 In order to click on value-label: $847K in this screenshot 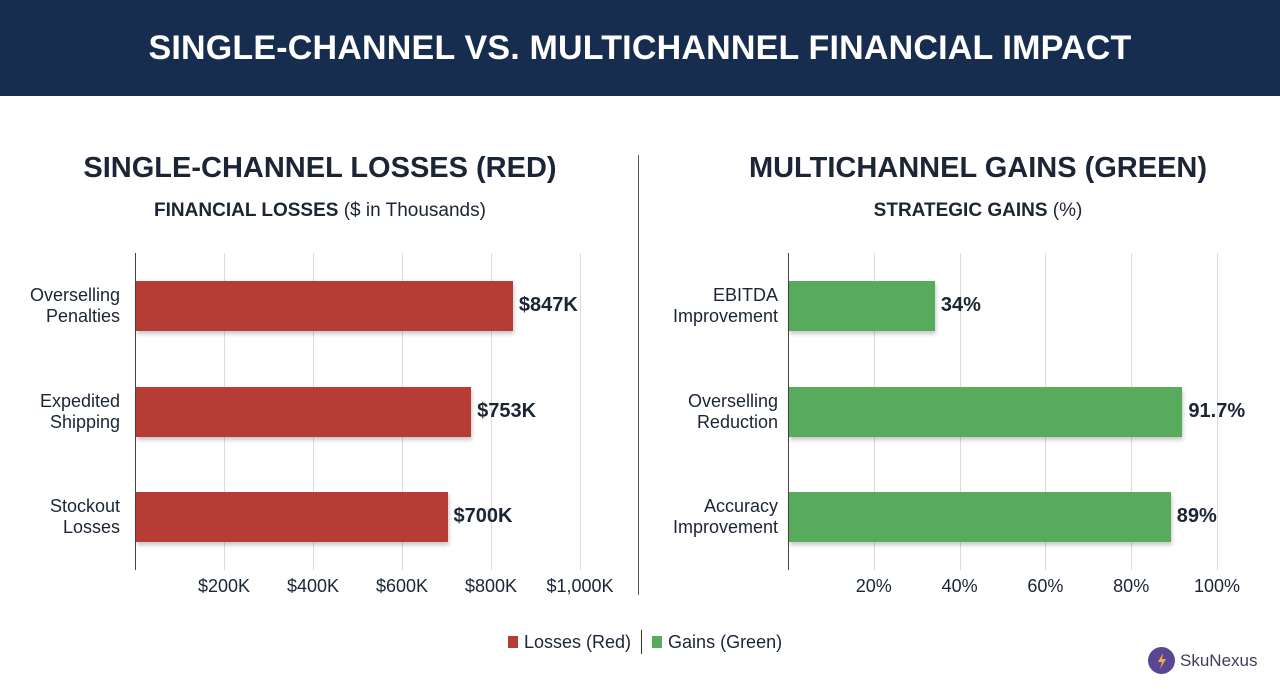, I will do `click(548, 305)`.